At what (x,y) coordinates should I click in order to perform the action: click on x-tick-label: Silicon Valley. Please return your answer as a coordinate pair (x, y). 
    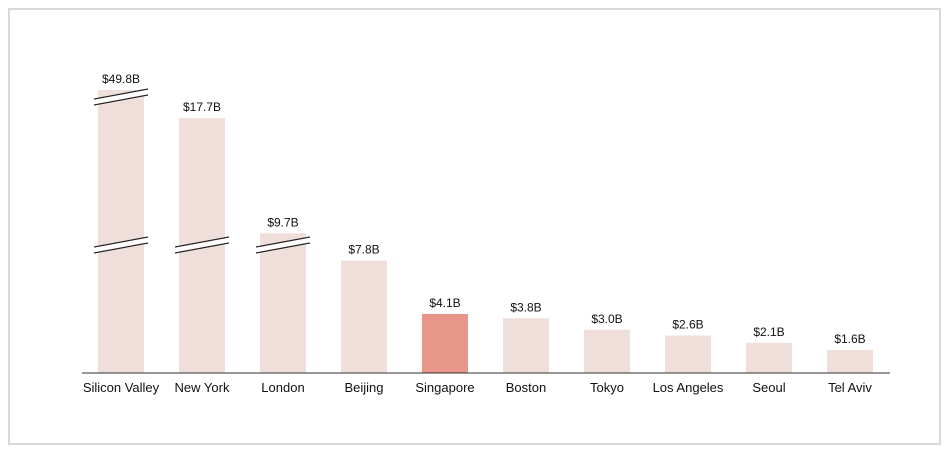
    Looking at the image, I should click on (121, 387).